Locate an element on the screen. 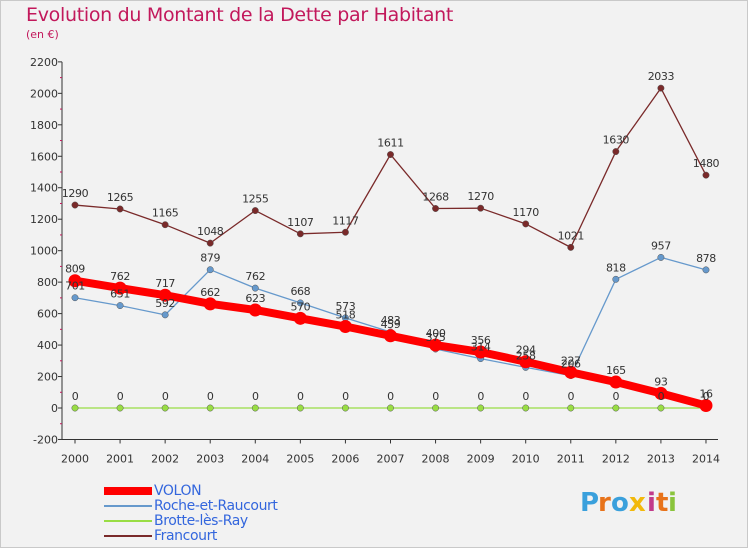  x-tick-label: 2009 is located at coordinates (481, 458).